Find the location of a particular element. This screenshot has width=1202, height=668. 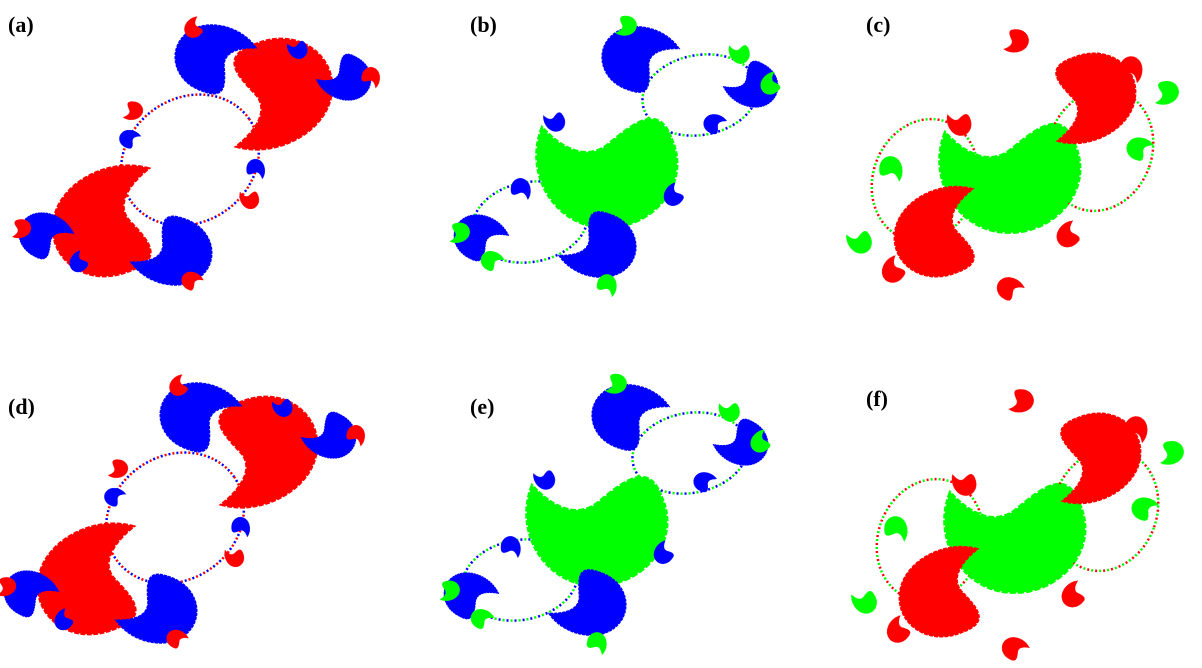

panel-label: (b) is located at coordinates (483, 24).